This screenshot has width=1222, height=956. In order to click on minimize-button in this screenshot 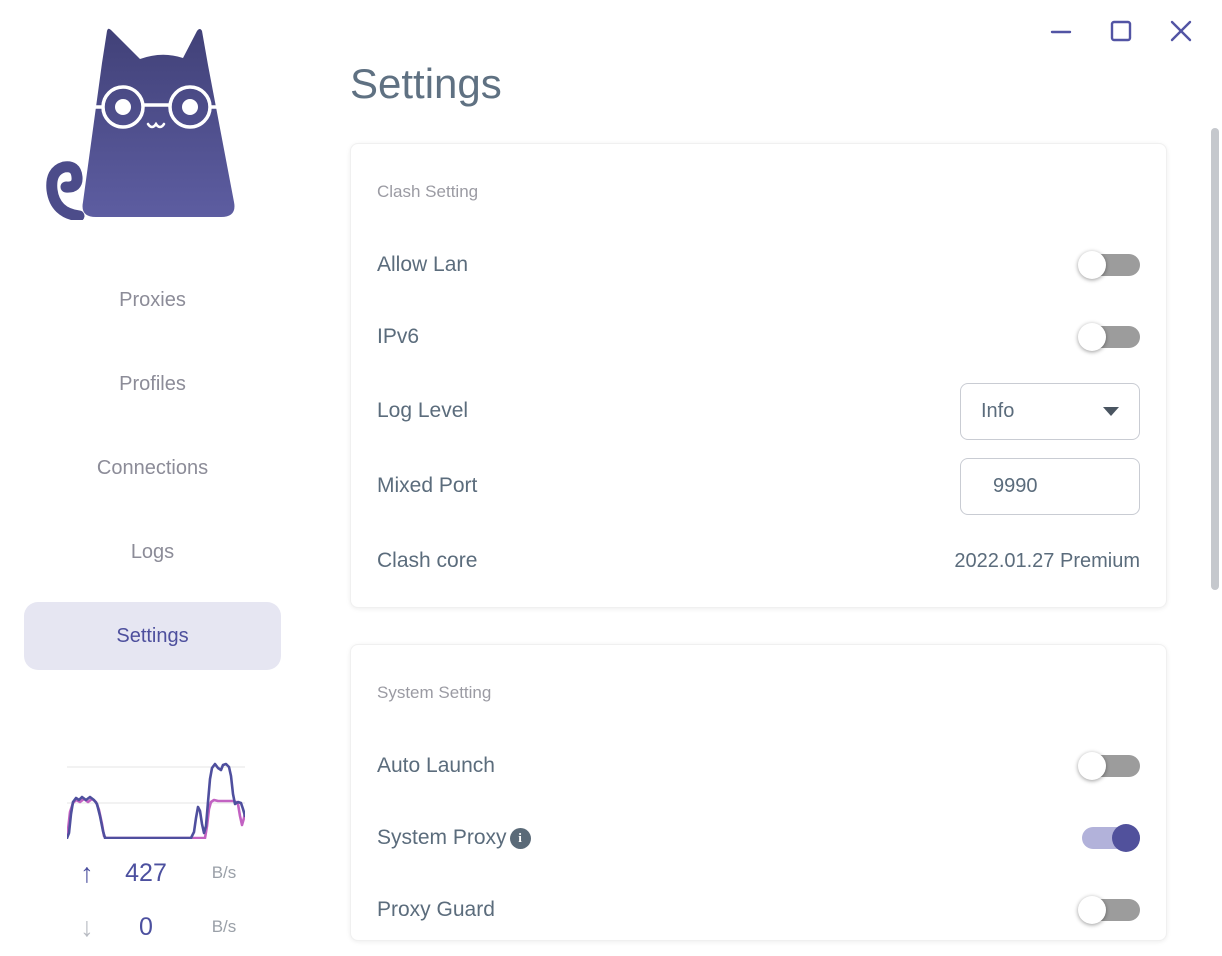, I will do `click(1061, 31)`.